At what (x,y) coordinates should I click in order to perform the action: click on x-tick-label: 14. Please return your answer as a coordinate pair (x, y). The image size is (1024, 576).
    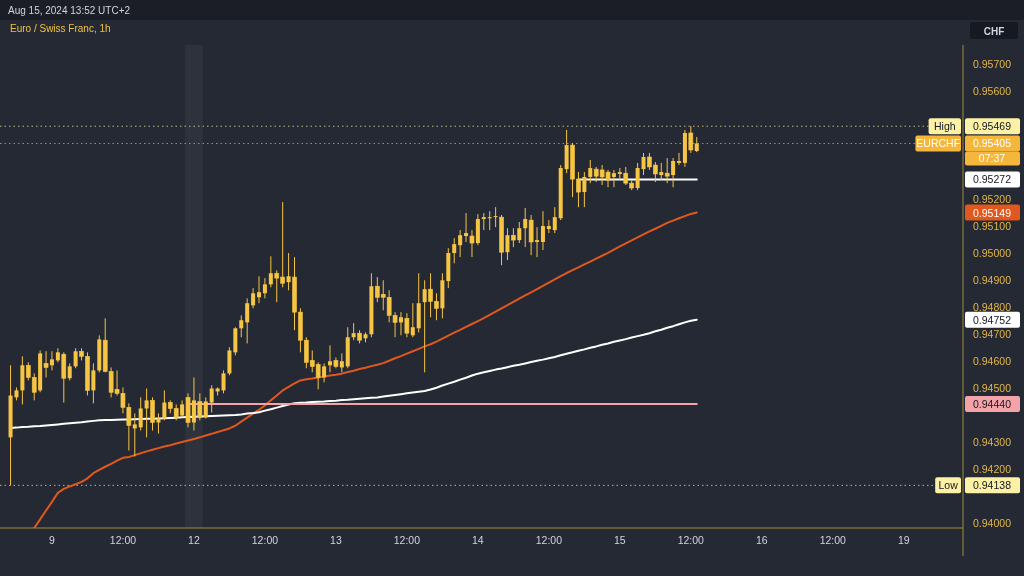
    Looking at the image, I should click on (478, 540).